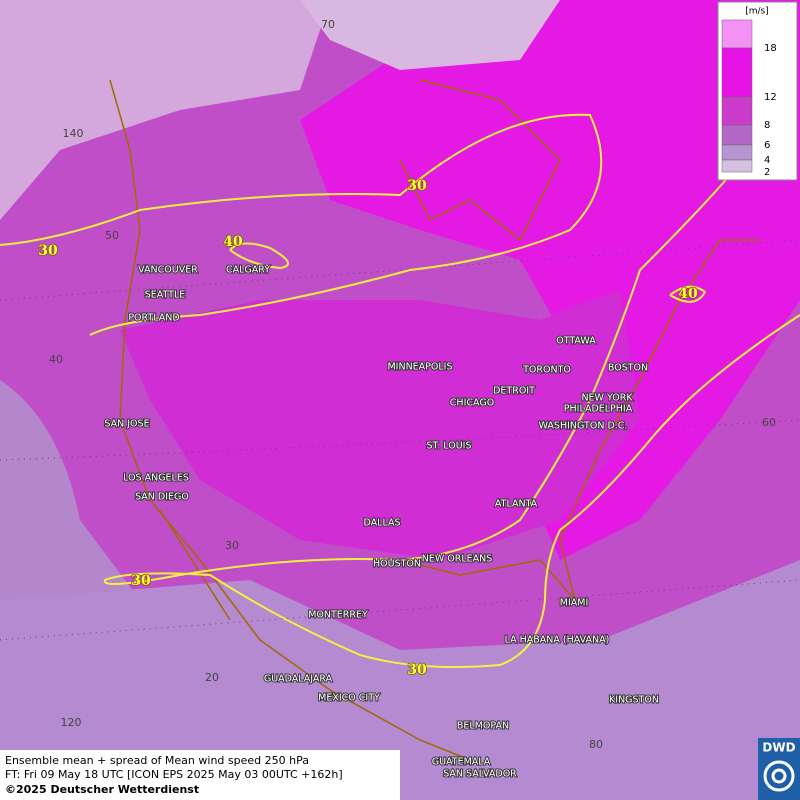  I want to click on city-label: LA HABANA (HAVANA), so click(557, 640).